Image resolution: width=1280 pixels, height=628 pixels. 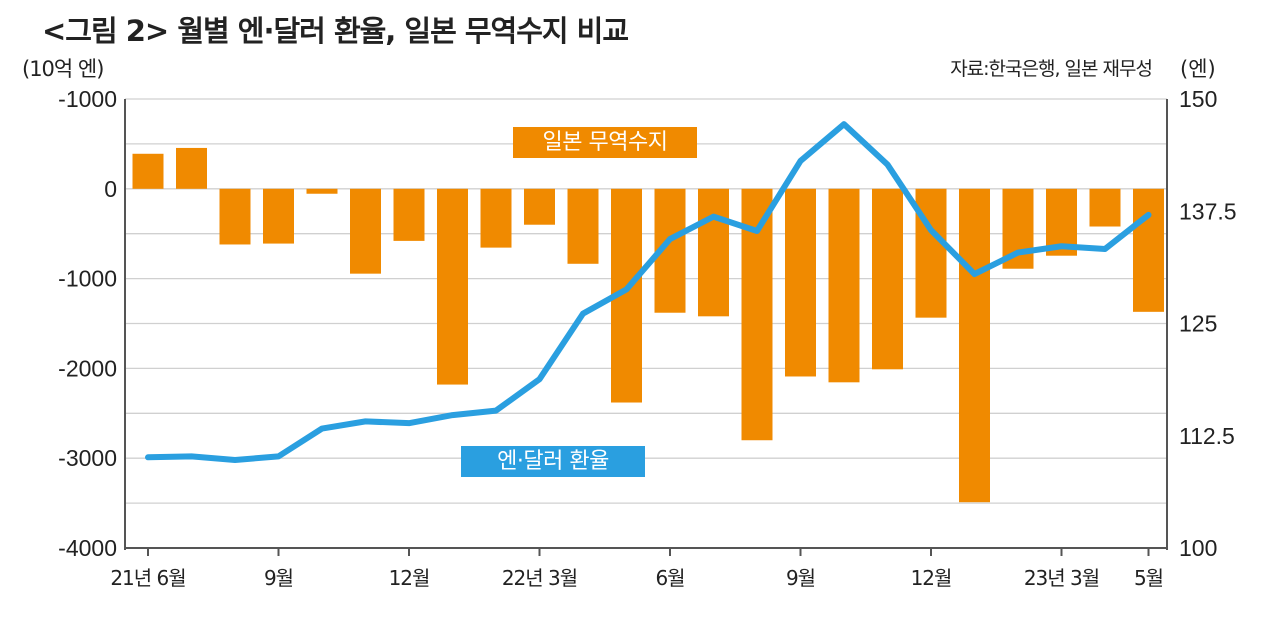 What do you see at coordinates (1051, 69) in the screenshot?
I see `source-note: 자료:한국은행, 일본 재무성` at bounding box center [1051, 69].